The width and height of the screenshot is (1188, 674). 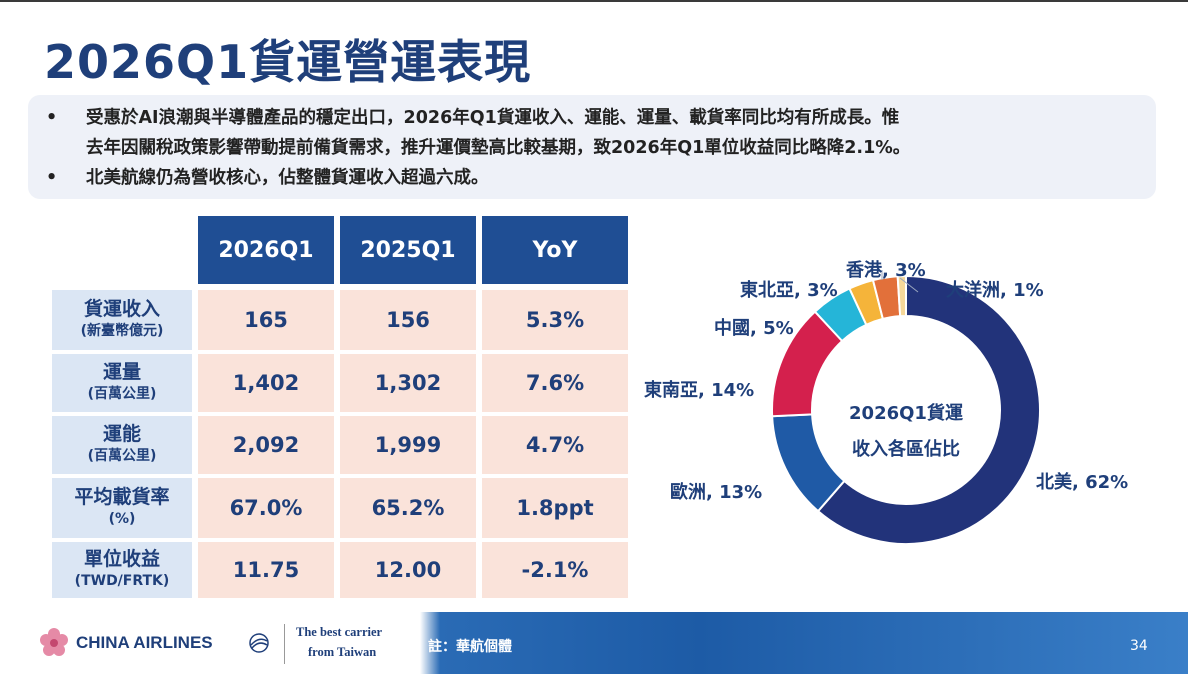 What do you see at coordinates (287, 178) in the screenshot?
I see `bullet-2-text: 北美航線仍為營收核心，佔整體貨運收入超過六成。` at bounding box center [287, 178].